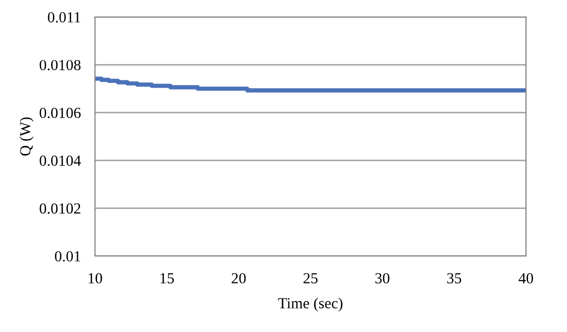 This screenshot has width=567, height=332. What do you see at coordinates (95, 278) in the screenshot?
I see `x-tick-label: 10` at bounding box center [95, 278].